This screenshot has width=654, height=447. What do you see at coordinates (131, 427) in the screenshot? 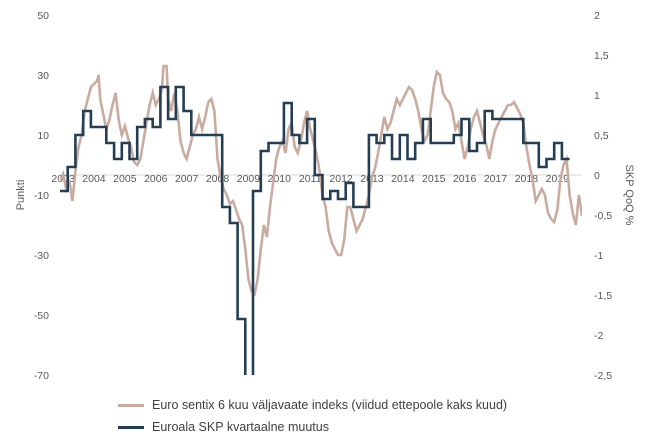
I see `legend-swatch-gdp` at bounding box center [131, 427].